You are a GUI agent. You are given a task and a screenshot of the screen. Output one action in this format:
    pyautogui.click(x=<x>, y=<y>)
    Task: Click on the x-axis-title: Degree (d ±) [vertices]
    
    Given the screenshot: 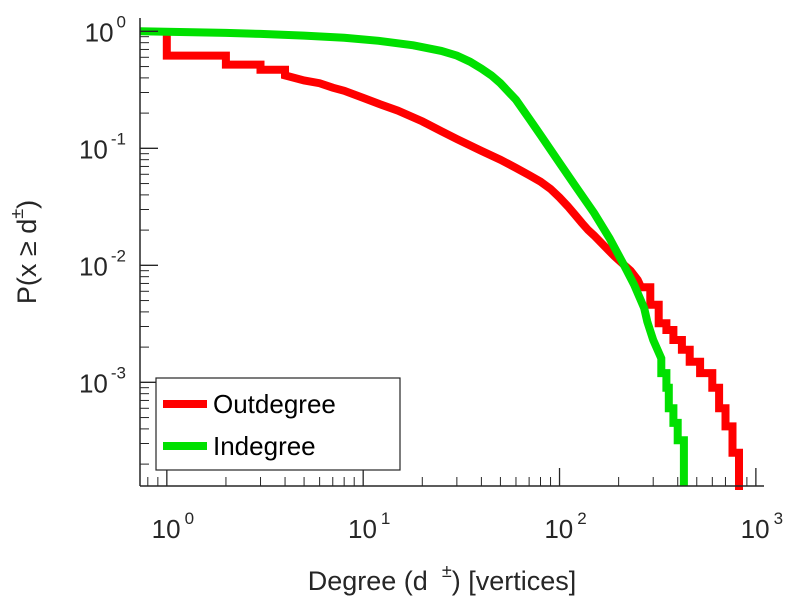 What is the action you would take?
    pyautogui.click(x=442, y=578)
    